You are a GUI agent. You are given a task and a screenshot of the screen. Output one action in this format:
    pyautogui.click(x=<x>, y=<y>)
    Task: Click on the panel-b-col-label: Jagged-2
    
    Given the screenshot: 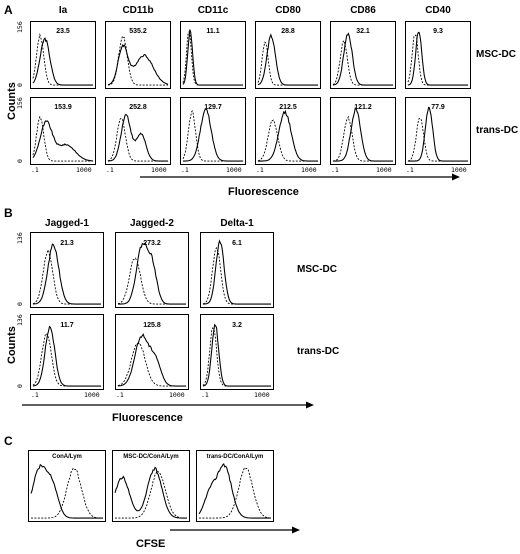 What is the action you would take?
    pyautogui.click(x=152, y=223)
    